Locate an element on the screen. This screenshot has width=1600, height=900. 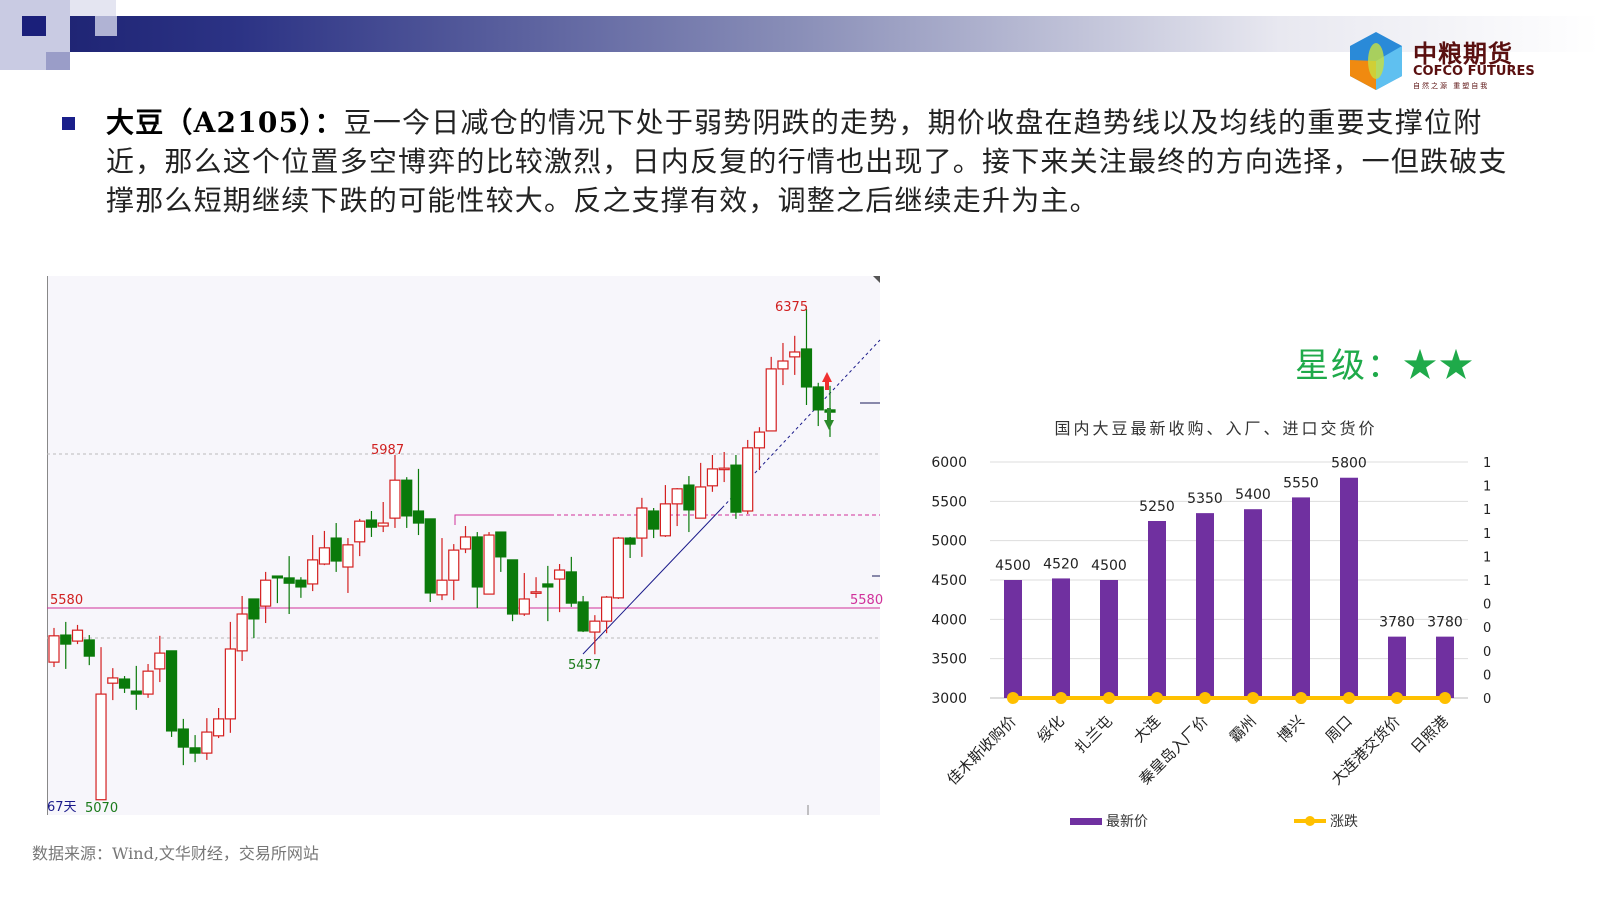
bar-value-label: 5350 is located at coordinates (1205, 499).